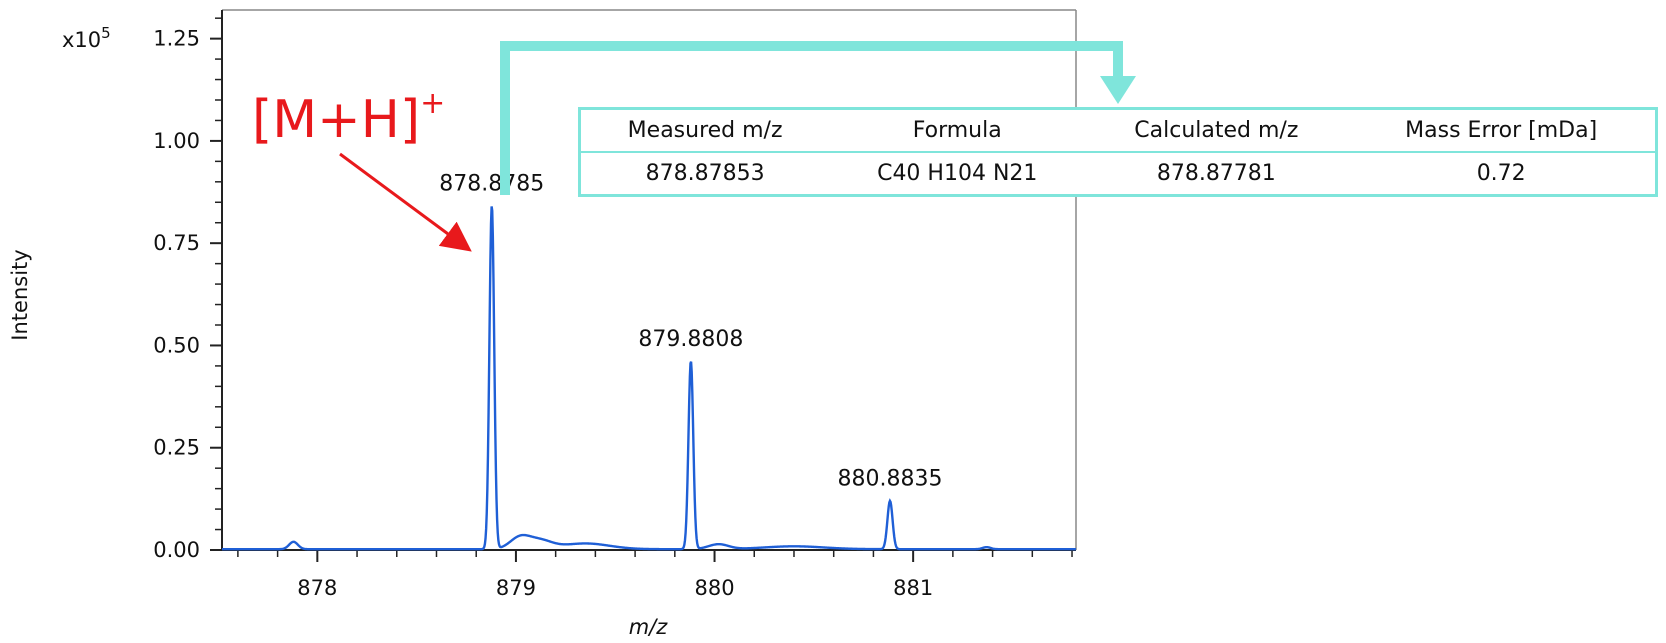 Image resolution: width=1666 pixels, height=643 pixels. Describe the element at coordinates (649, 627) in the screenshot. I see `x-axis-title: m/z` at that location.